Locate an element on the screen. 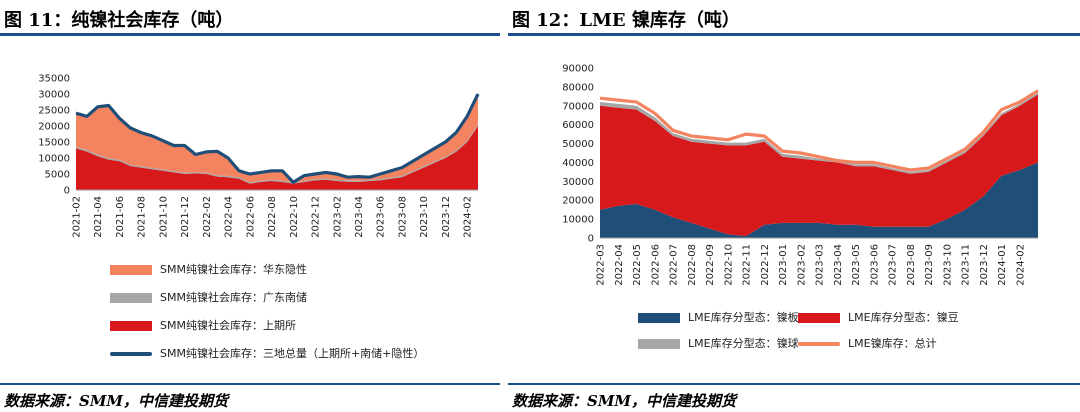  left-x-tick-label: 2021-04 is located at coordinates (98, 217).